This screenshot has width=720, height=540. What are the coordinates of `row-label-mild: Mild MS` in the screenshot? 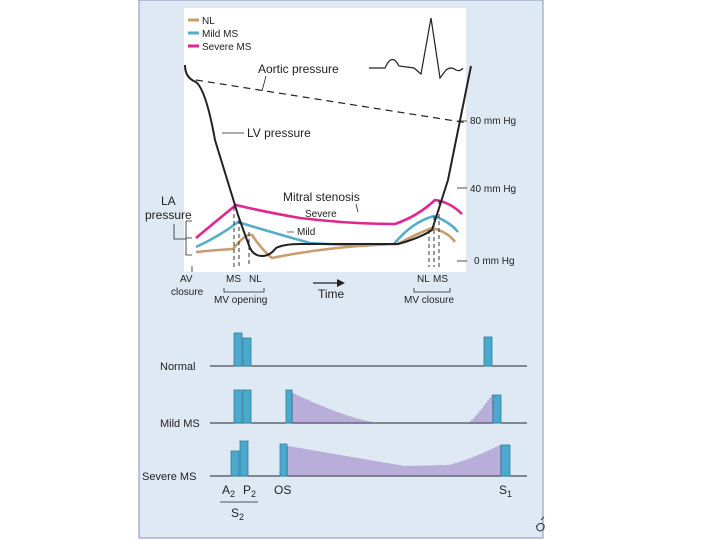 It's located at (180, 424).